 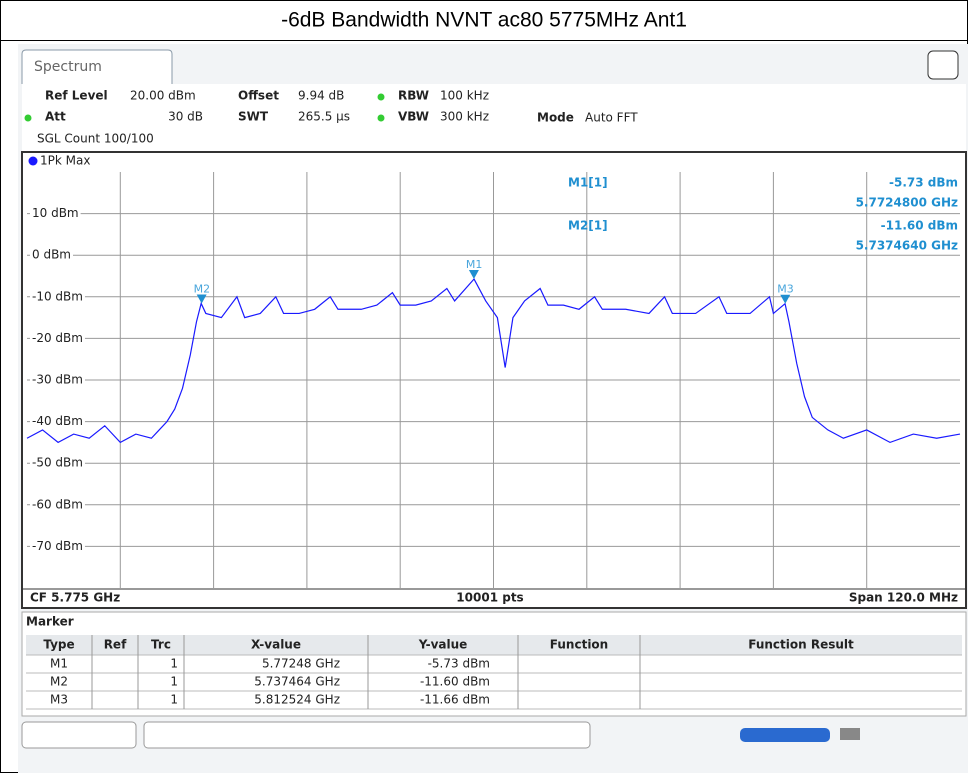 I want to click on marker-label: M1, so click(x=474, y=264).